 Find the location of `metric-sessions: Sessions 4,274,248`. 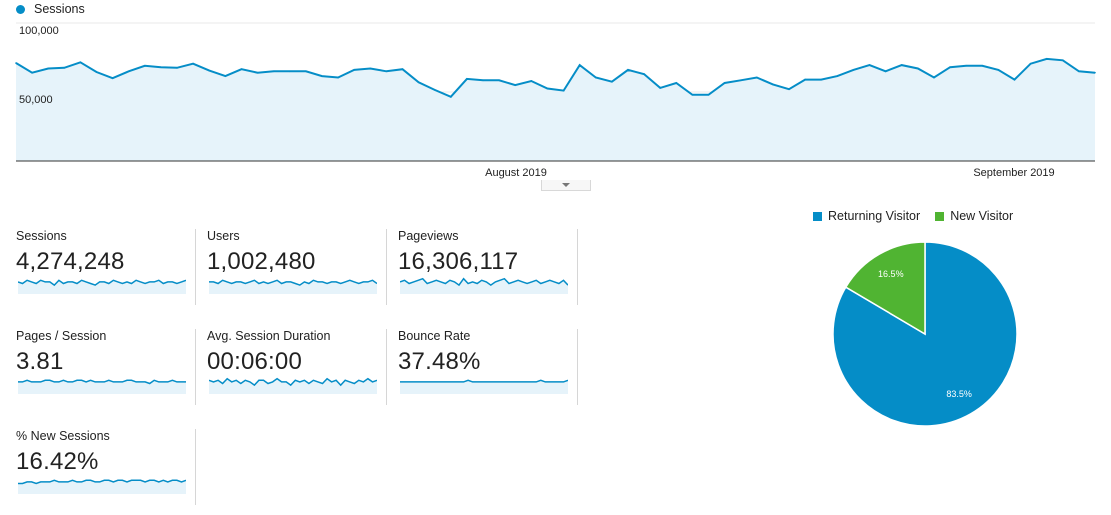

metric-sessions: Sessions 4,274,248 is located at coordinates (106, 267).